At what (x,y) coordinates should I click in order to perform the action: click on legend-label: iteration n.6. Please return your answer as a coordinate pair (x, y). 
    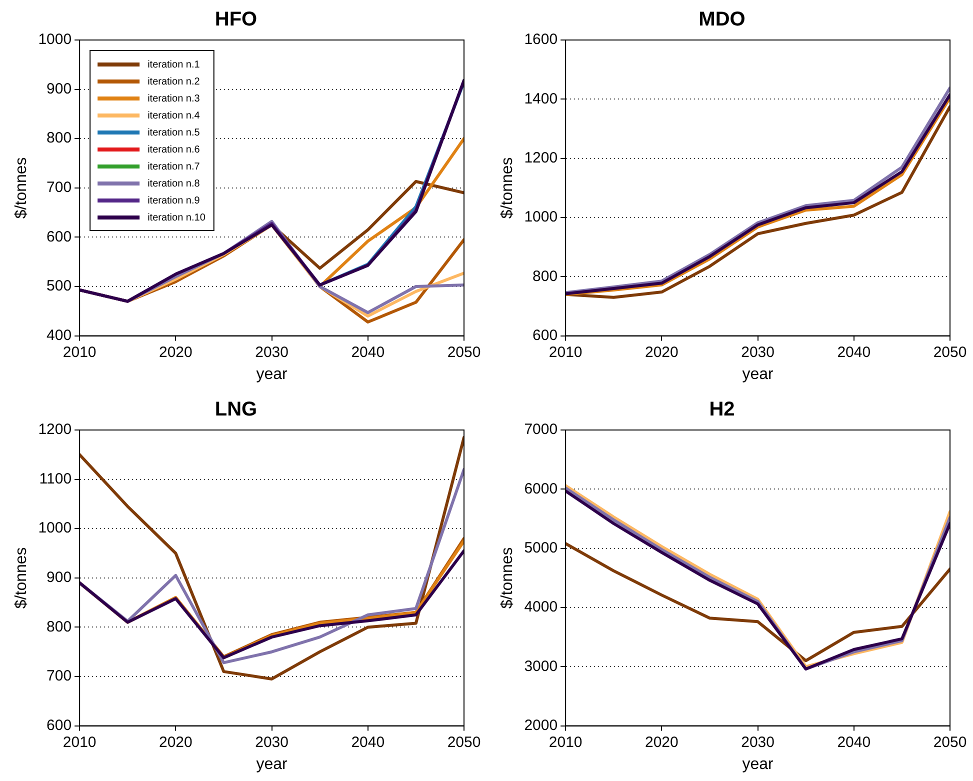
    Looking at the image, I should click on (174, 150).